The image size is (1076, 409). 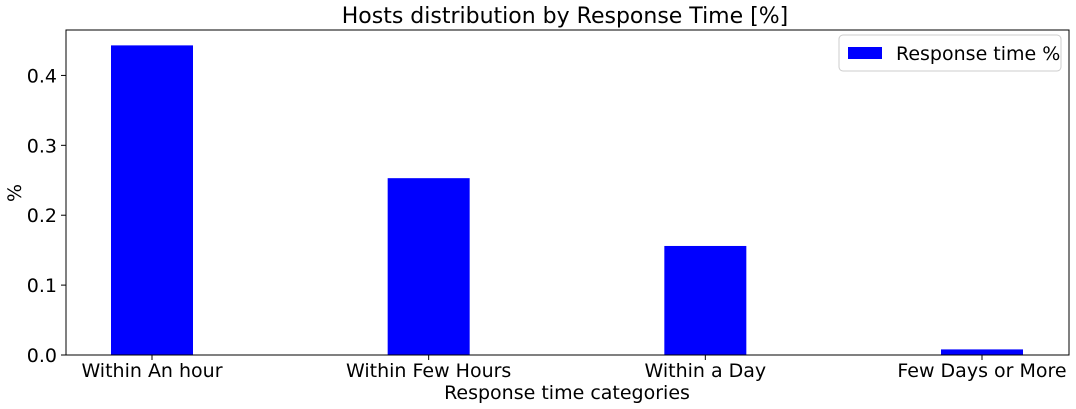 I want to click on y-axis-label: %, so click(x=15, y=193).